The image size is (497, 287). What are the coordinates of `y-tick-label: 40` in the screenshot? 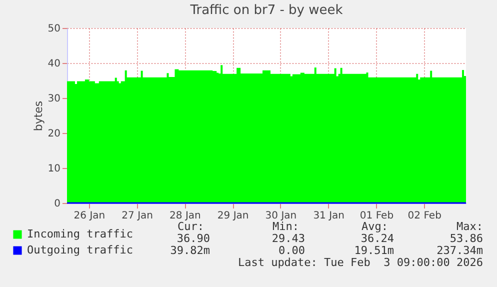 It's located at (54, 64).